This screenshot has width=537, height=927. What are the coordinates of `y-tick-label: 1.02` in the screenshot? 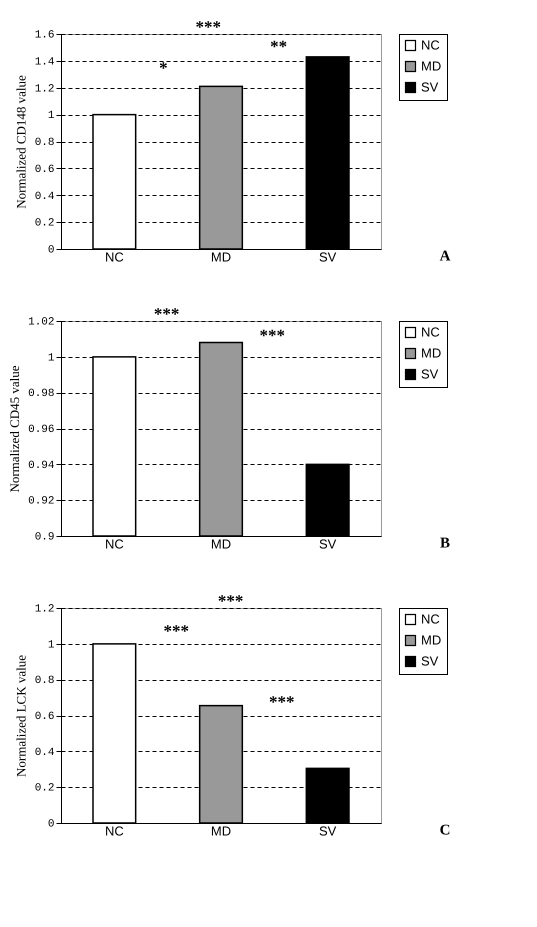 It's located at (41, 322).